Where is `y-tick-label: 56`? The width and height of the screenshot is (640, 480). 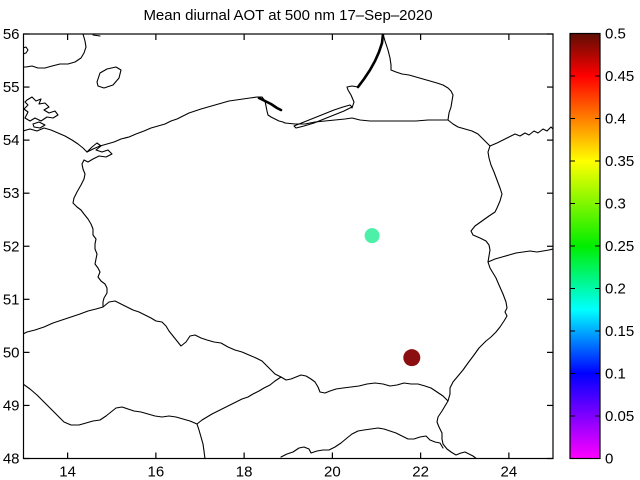 y-tick-label: 56 is located at coordinates (11, 34).